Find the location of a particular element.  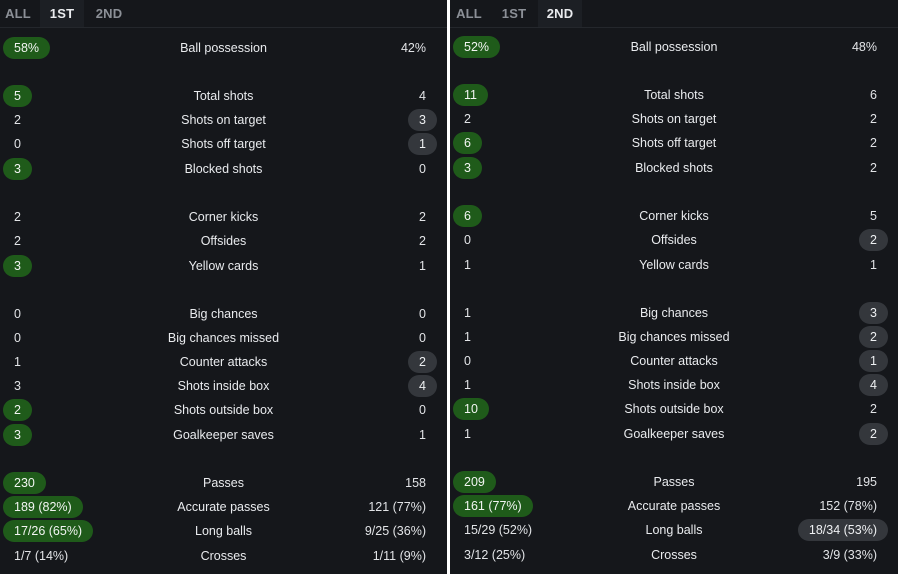

stat-row-long-balls: 17/26 (65%) Long balls 9/25 (36%) is located at coordinates (223, 531).